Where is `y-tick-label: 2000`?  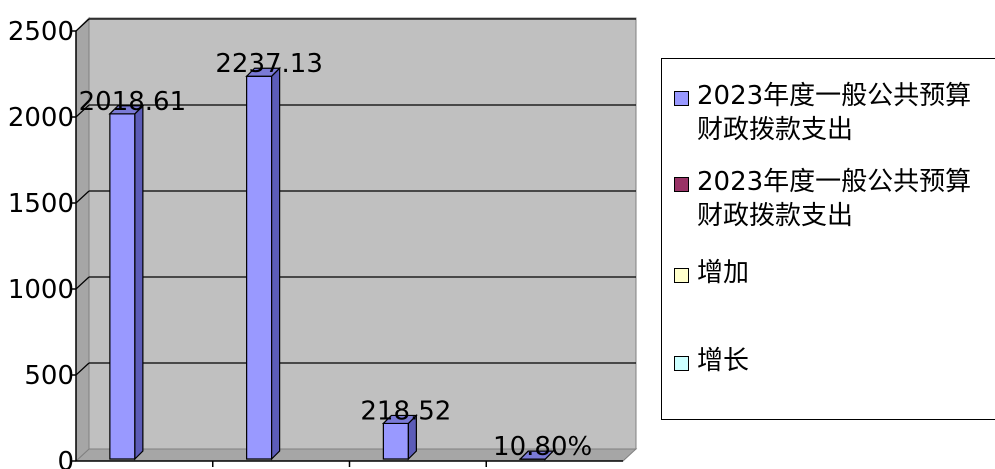 y-tick-label: 2000 is located at coordinates (41, 118).